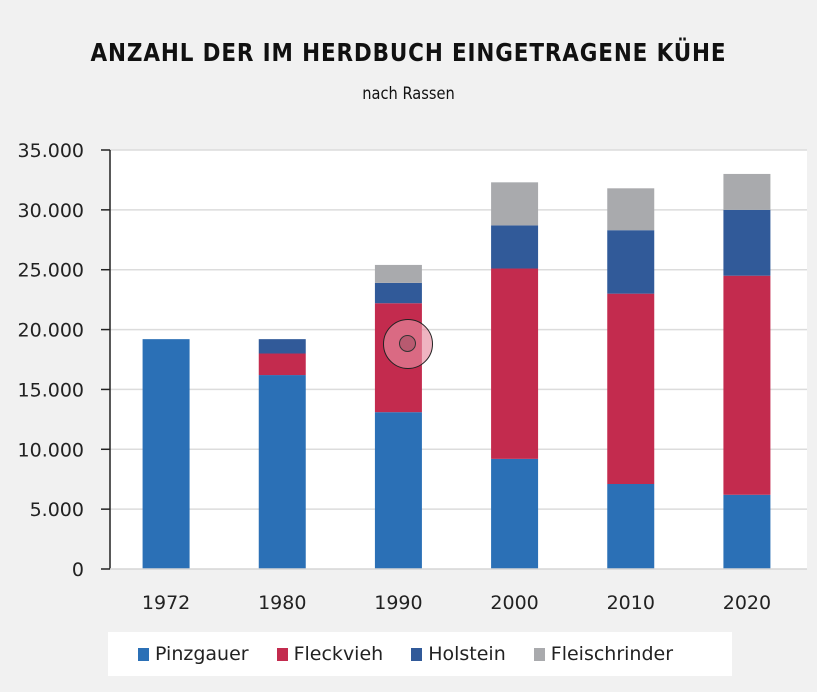 The height and width of the screenshot is (692, 817). I want to click on legend-item-holstein: Holstein, so click(458, 654).